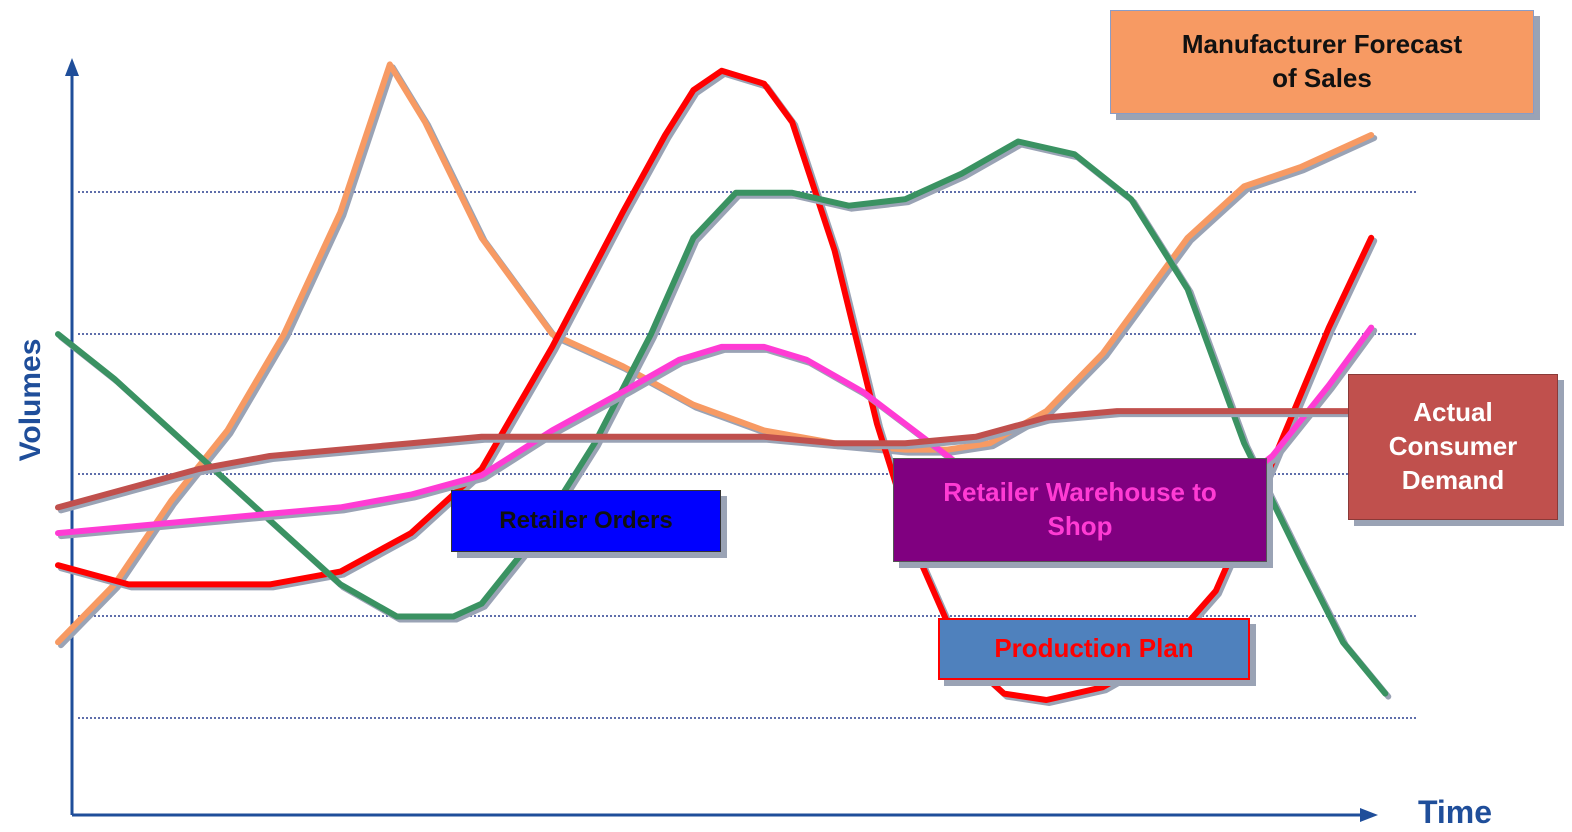  I want to click on x-axis-arrow, so click(1369, 815).